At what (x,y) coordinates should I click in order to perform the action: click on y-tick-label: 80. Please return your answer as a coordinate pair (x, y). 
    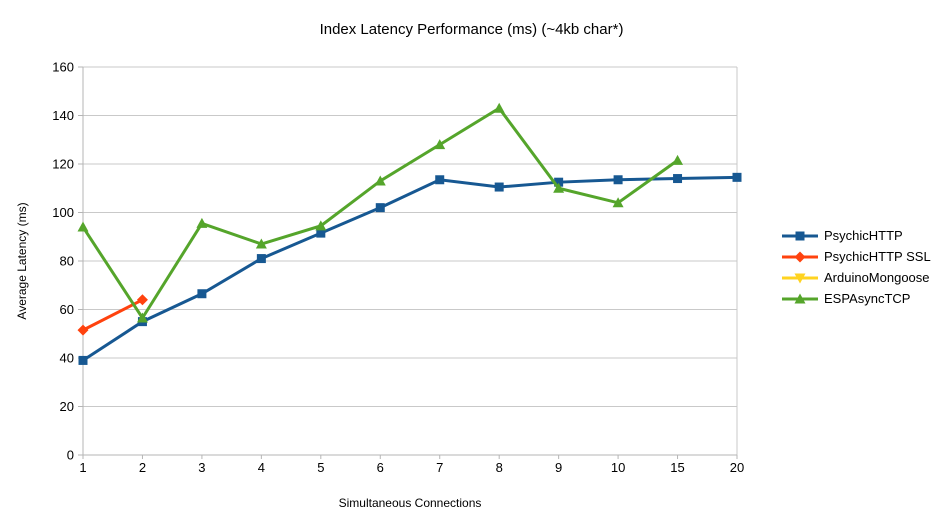
    Looking at the image, I should click on (67, 261).